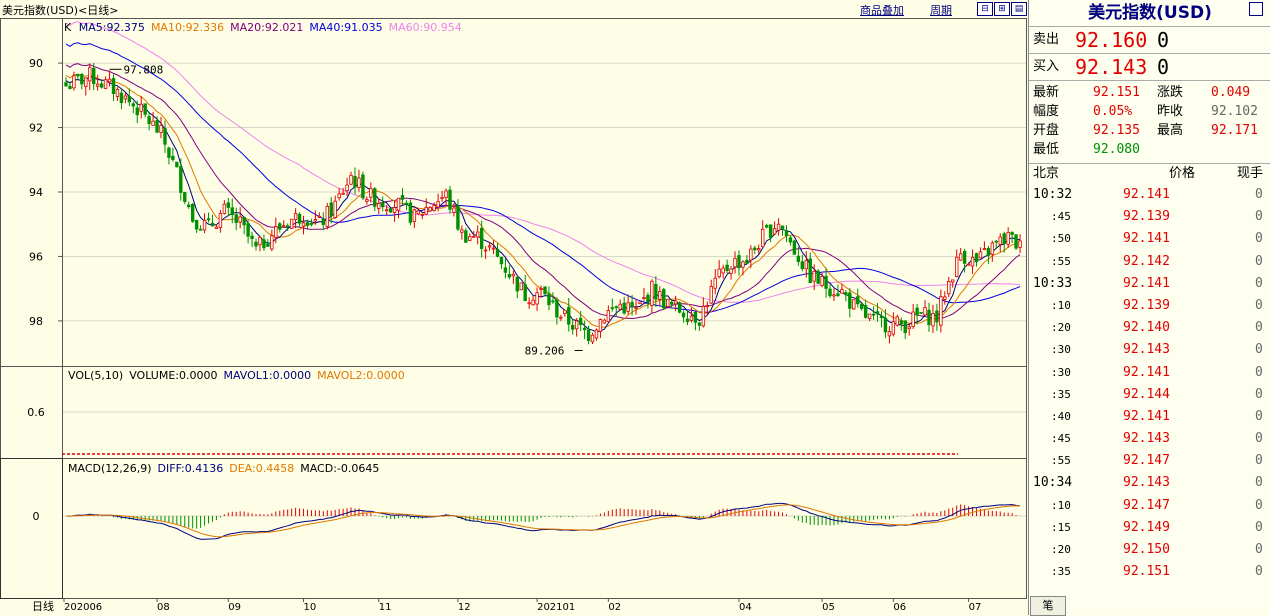 This screenshot has width=1270, height=616. Describe the element at coordinates (545, 350) in the screenshot. I see `low-marker-label: 89.206` at that location.